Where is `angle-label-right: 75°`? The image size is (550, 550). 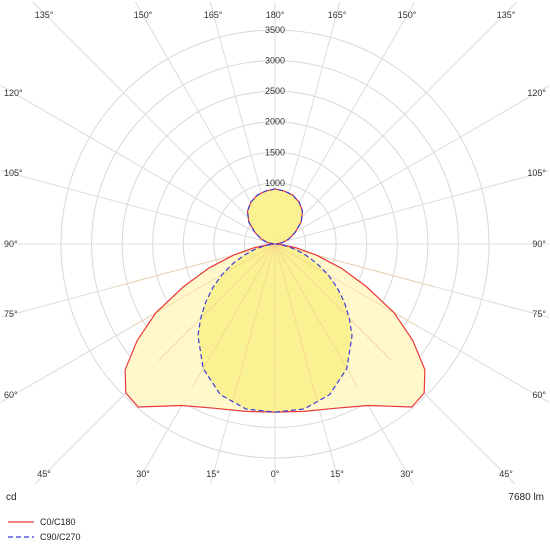 angle-label-right: 75° is located at coordinates (539, 314).